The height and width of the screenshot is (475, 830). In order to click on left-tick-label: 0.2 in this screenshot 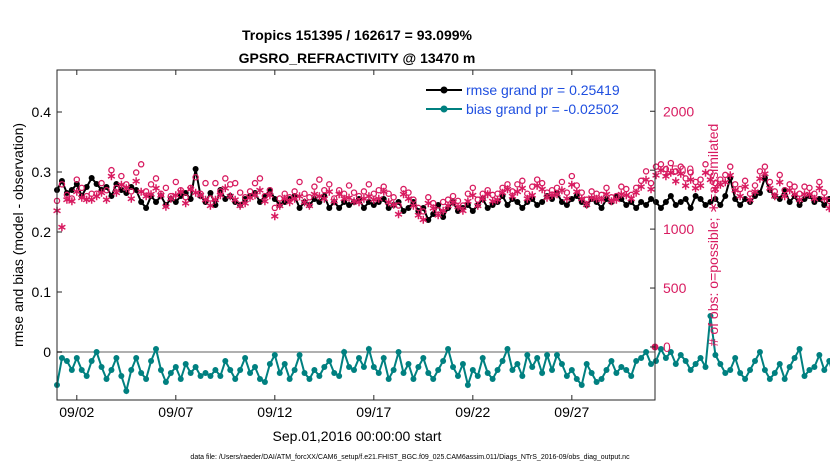, I will do `click(42, 232)`.